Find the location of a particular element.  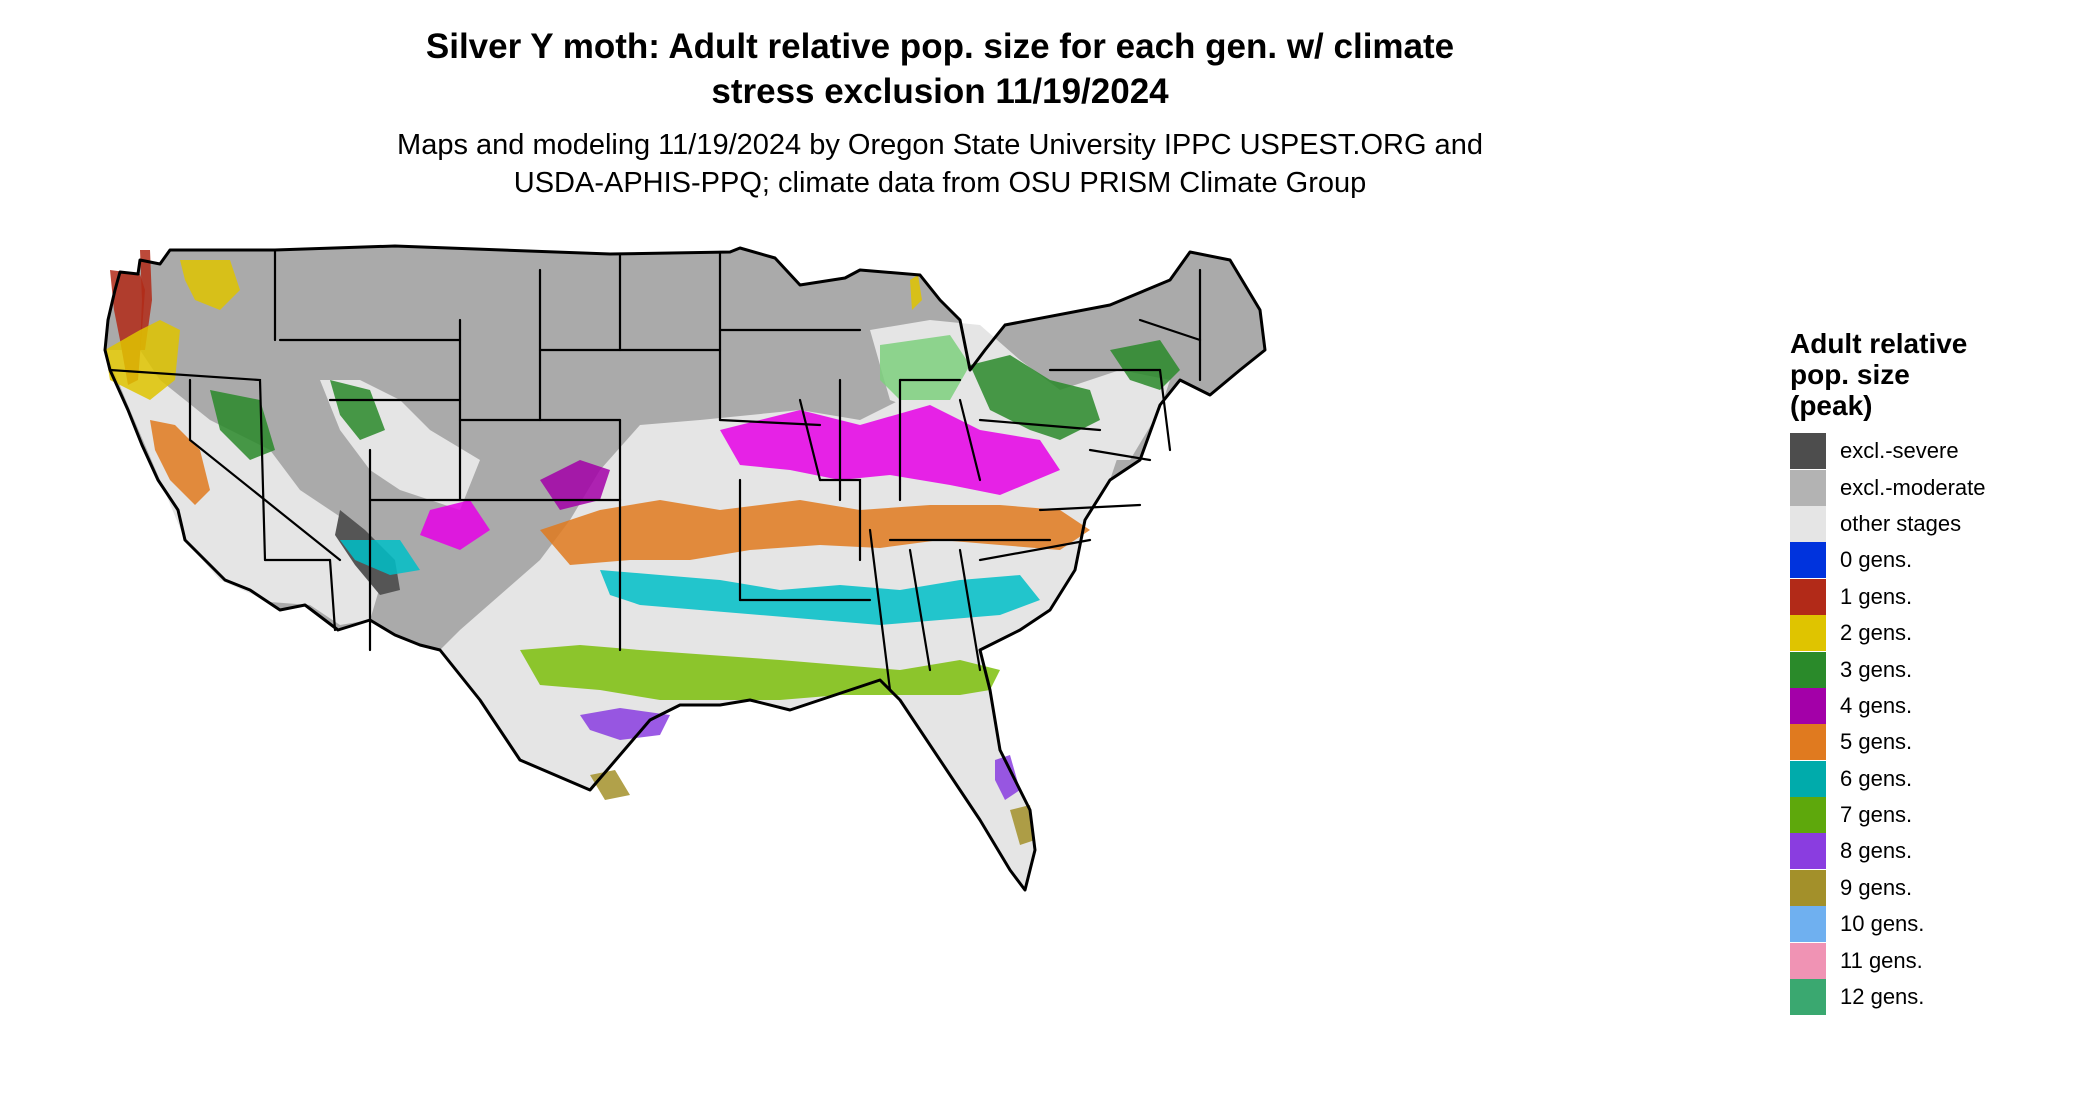

legend-item: 8 gens. is located at coordinates (1940, 851).